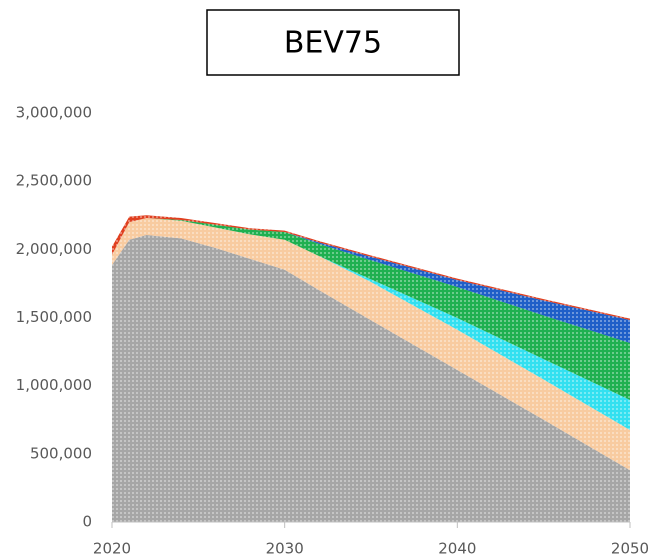 The image size is (658, 560). Describe the element at coordinates (112, 549) in the screenshot. I see `x-tick-label: 2020` at that location.